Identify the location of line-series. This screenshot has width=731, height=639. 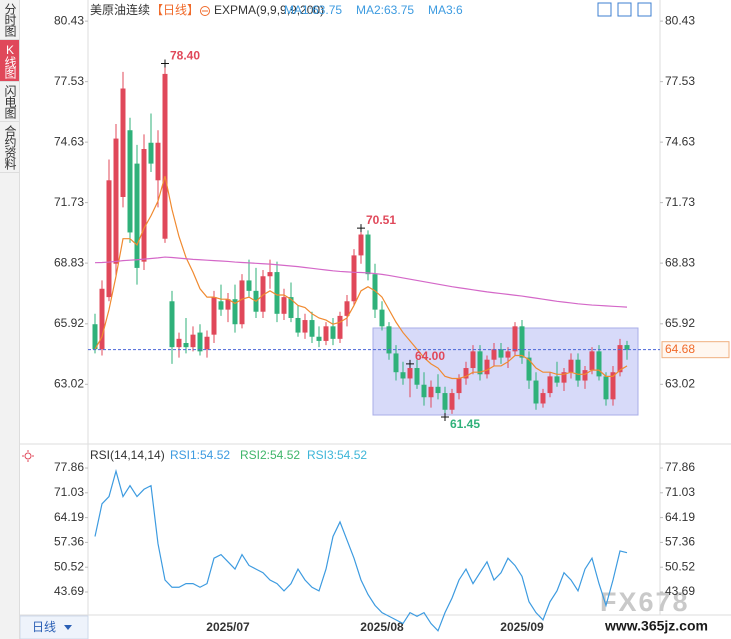
(361, 282).